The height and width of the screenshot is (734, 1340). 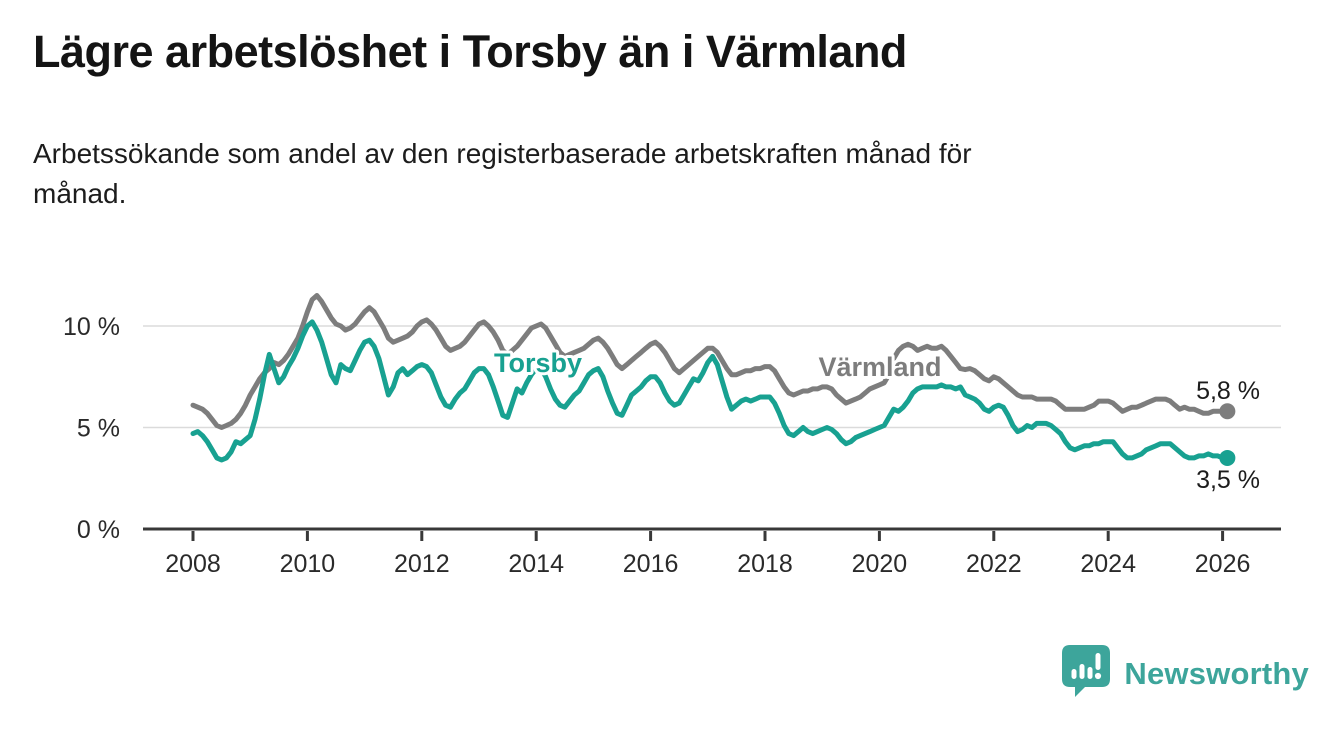 What do you see at coordinates (1086, 673) in the screenshot?
I see `newsworthy-speech-bubble-bar-chart-icon` at bounding box center [1086, 673].